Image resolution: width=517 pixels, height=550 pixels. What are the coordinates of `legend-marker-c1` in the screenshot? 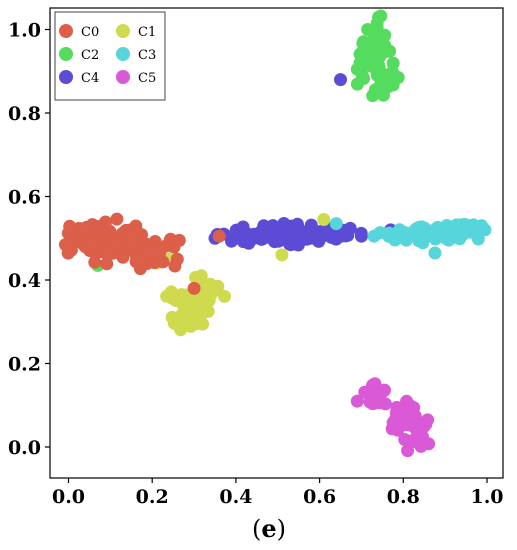 It's located at (123, 31).